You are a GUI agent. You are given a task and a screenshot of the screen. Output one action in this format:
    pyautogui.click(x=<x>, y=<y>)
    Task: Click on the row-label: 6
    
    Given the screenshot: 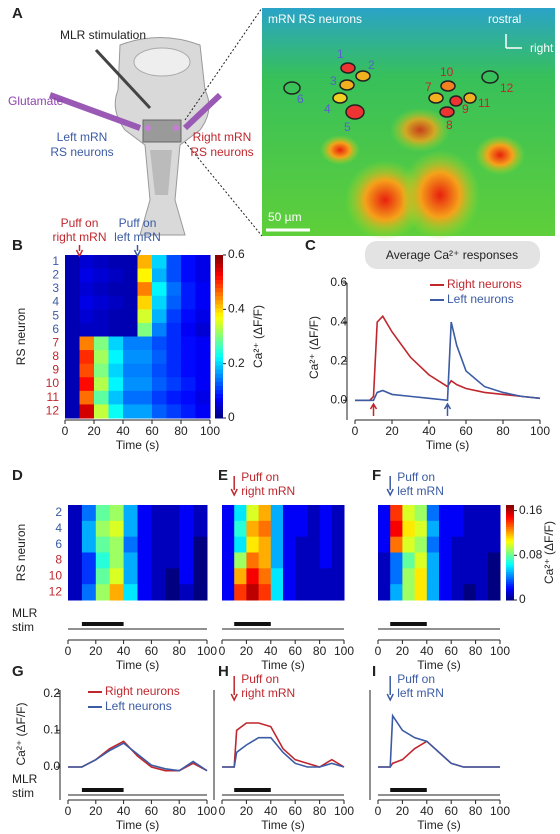 What is the action you would take?
    pyautogui.click(x=55, y=329)
    